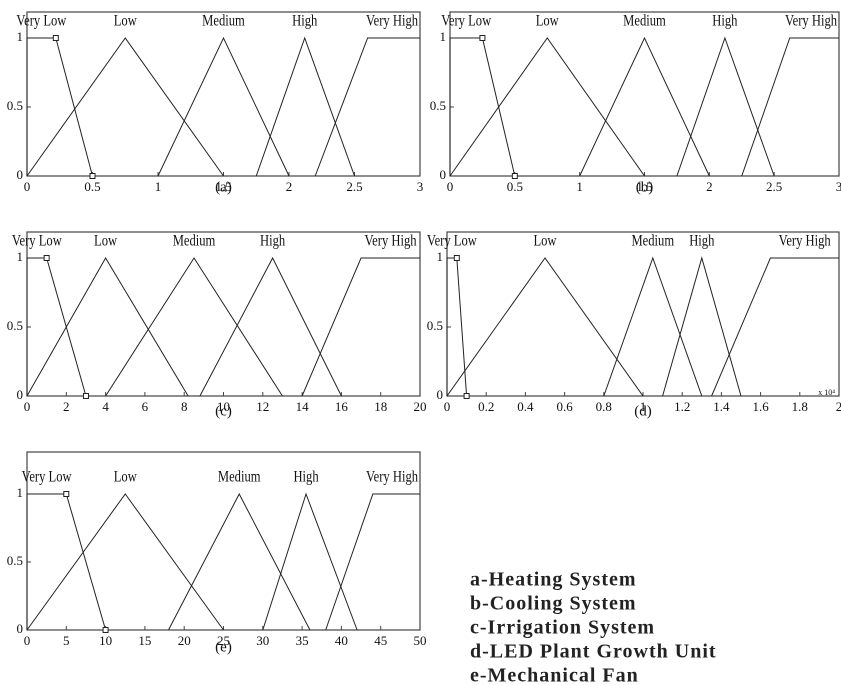 This screenshot has height=685, width=841. Describe the element at coordinates (144, 640) in the screenshot. I see `x-tick-label: 15` at that location.